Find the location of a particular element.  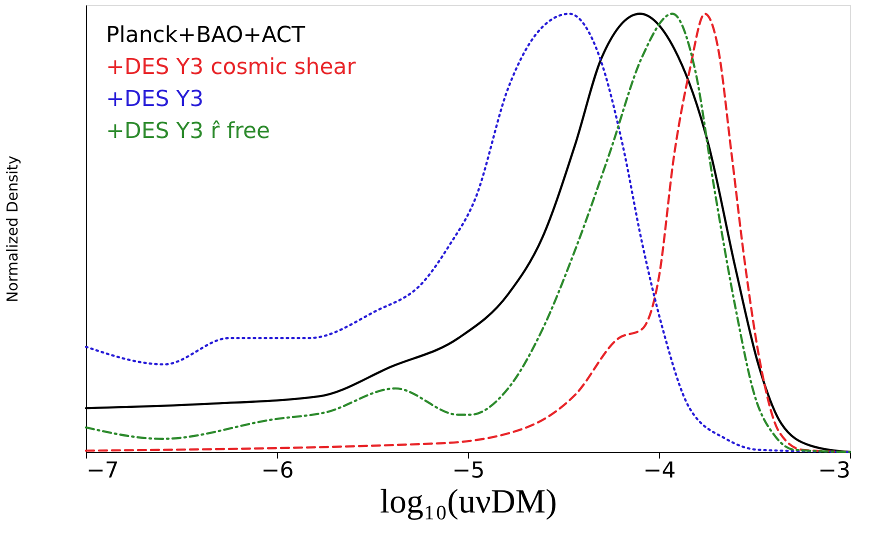

x-axis-title: log₁₀(uνDM) is located at coordinates (468, 502).